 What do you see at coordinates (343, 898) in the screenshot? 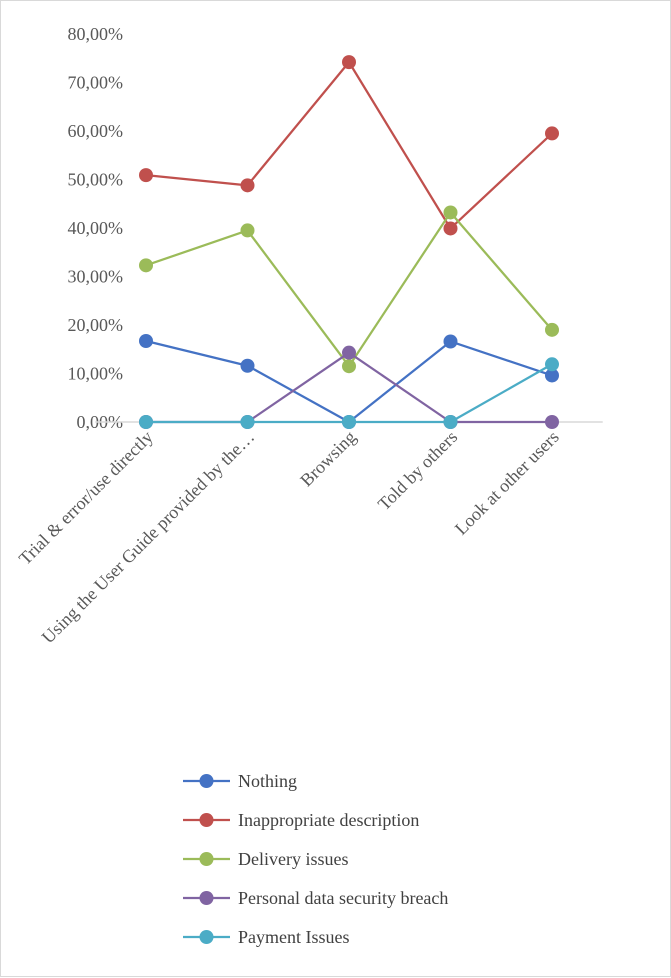
I see `legend-label: Personal data security breach` at bounding box center [343, 898].